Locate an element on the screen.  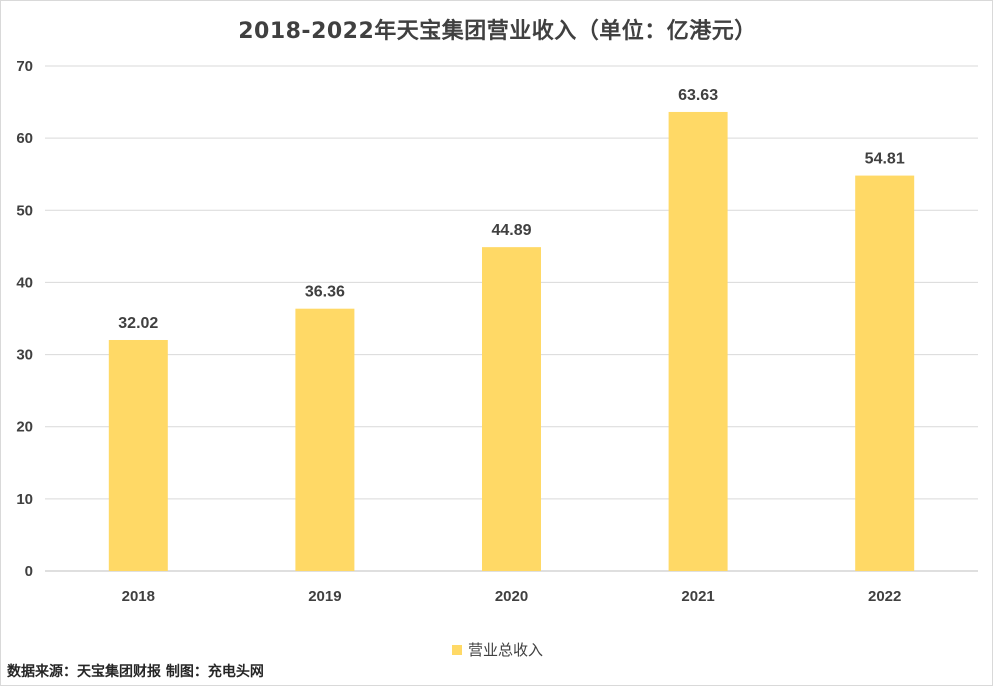
legend: 营业总收入 is located at coordinates (497, 649).